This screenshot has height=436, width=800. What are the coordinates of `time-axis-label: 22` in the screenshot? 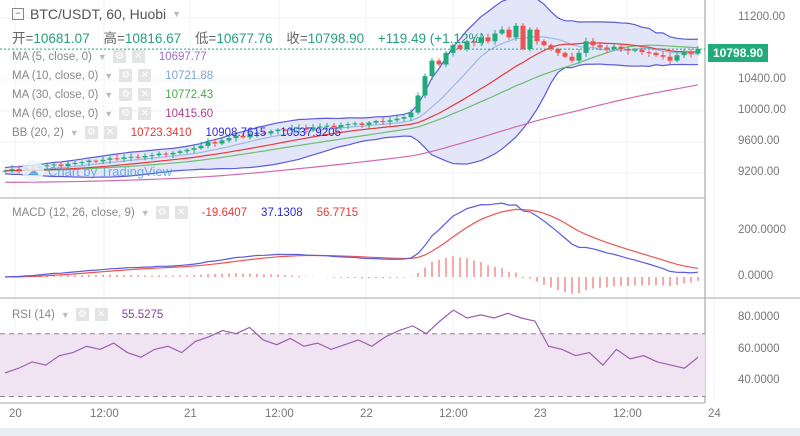 It's located at (366, 414).